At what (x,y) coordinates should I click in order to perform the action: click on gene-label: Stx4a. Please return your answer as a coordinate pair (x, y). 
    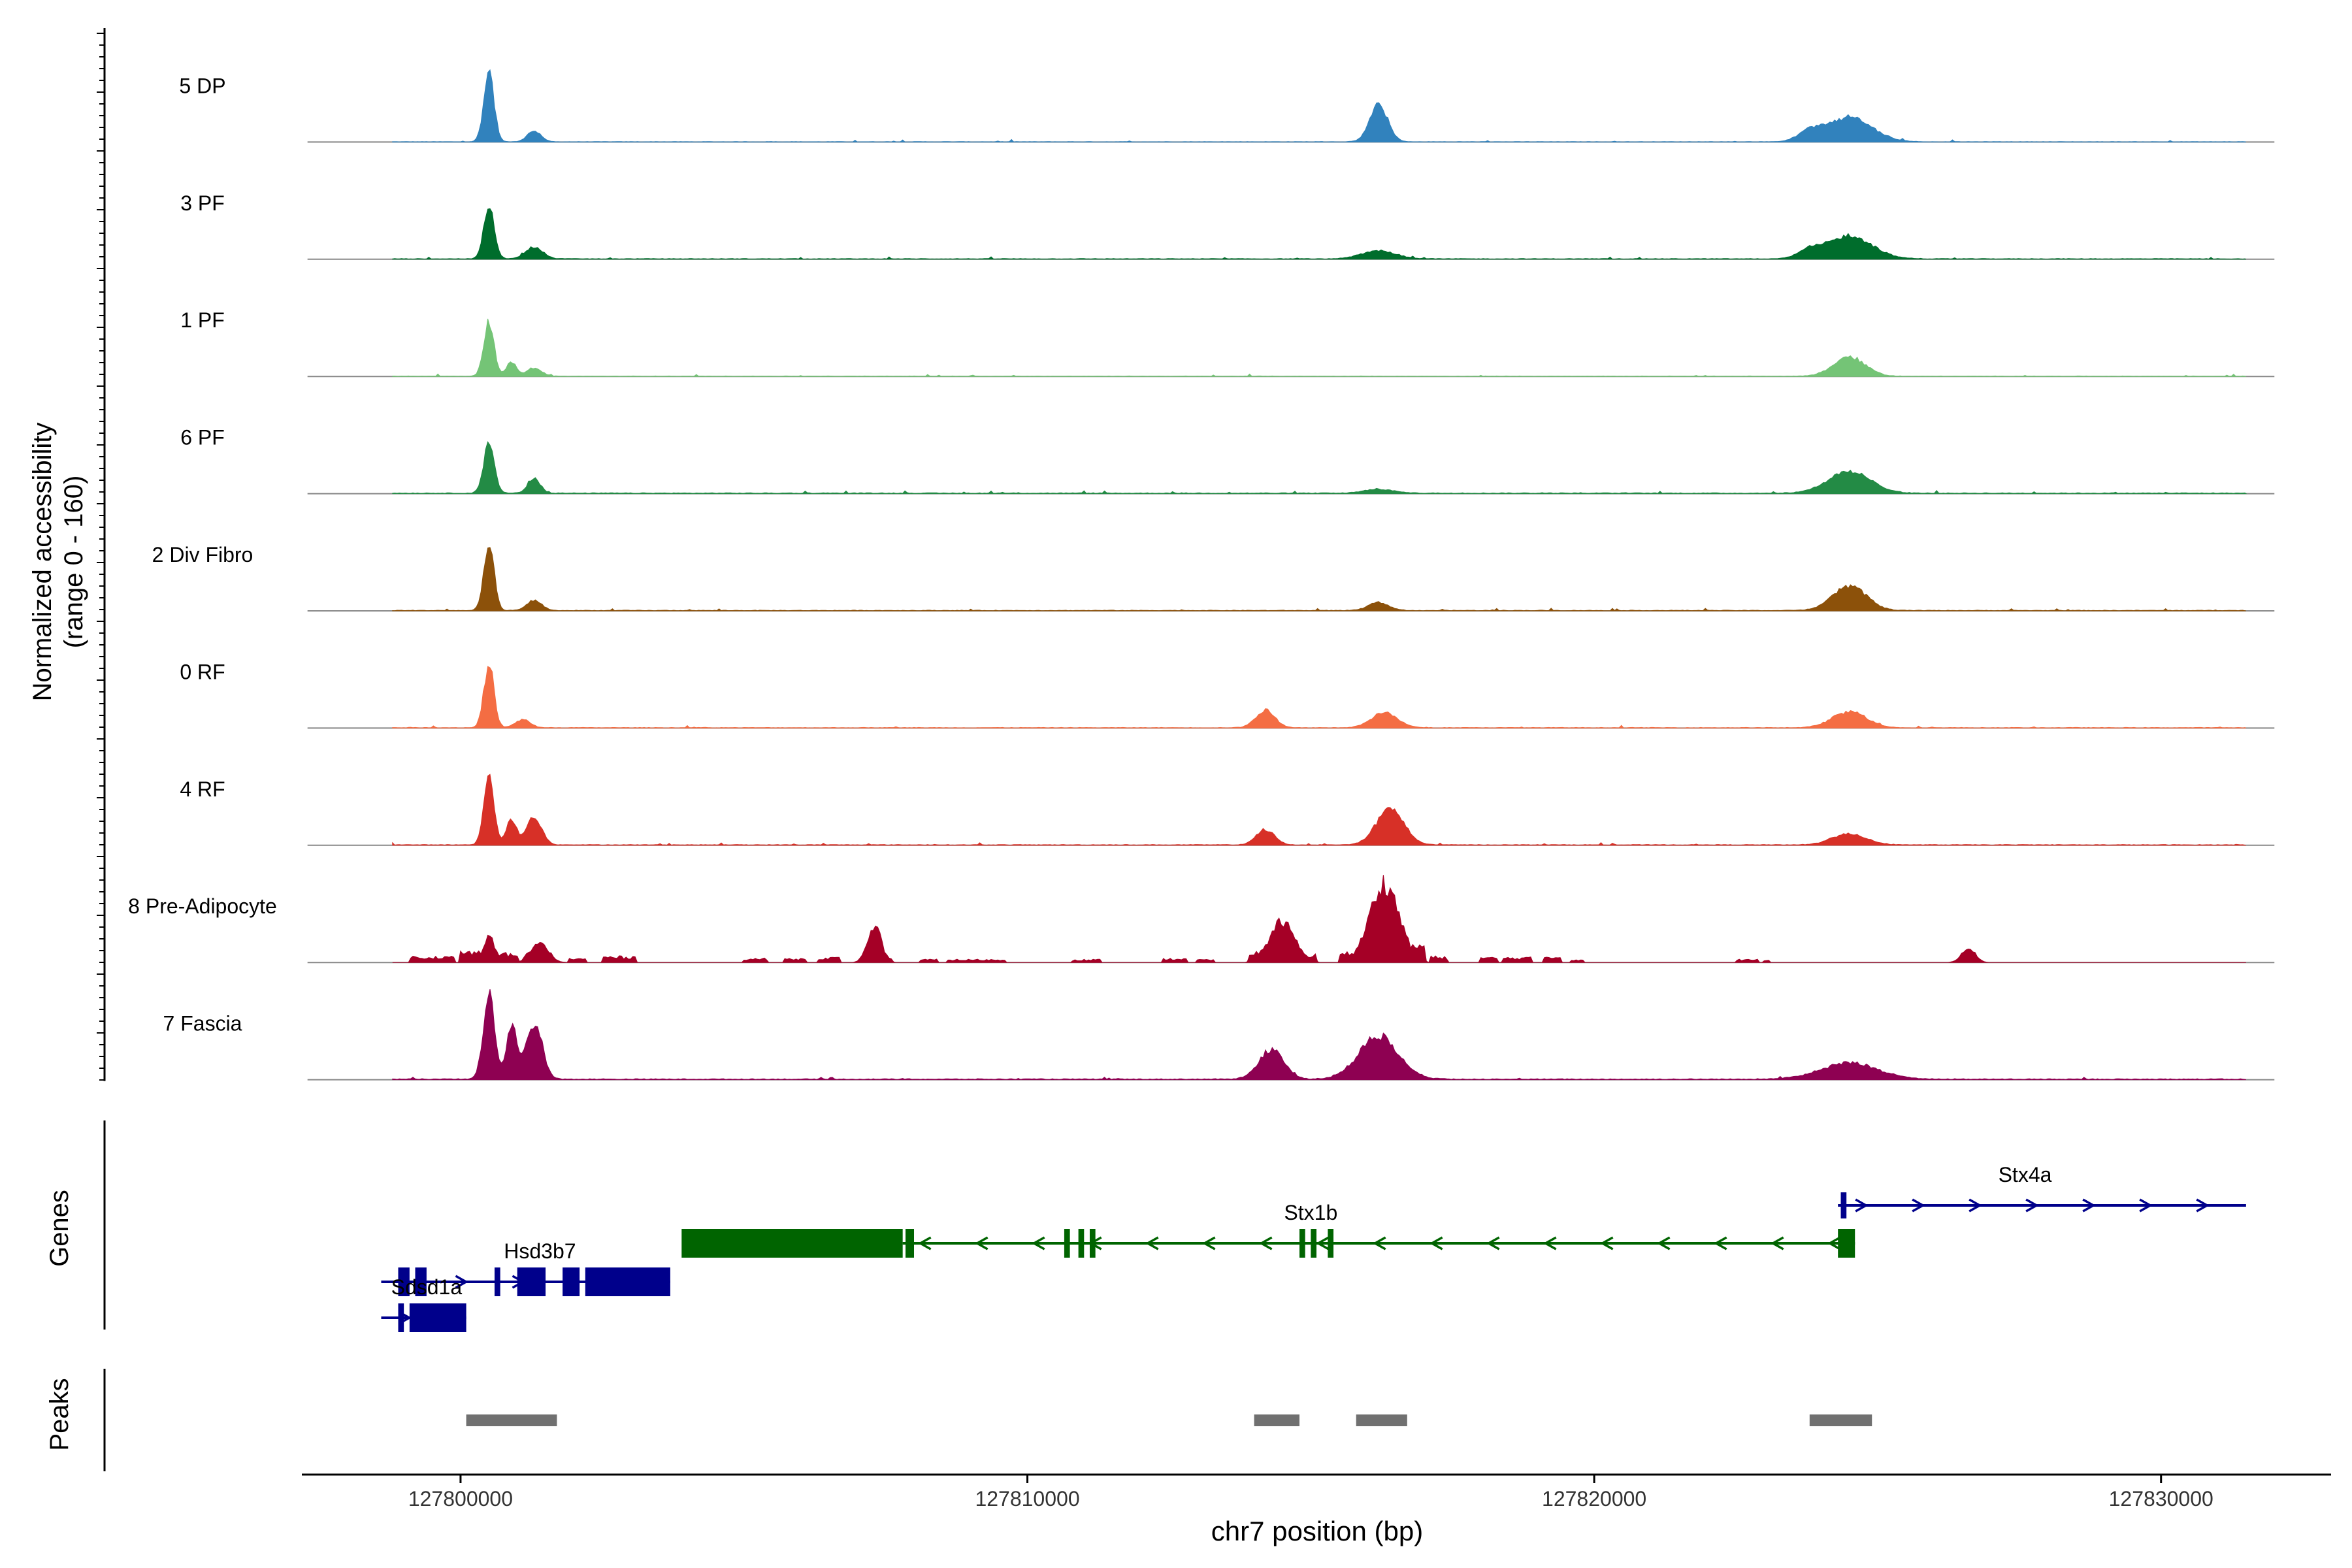
    Looking at the image, I should click on (2025, 1174).